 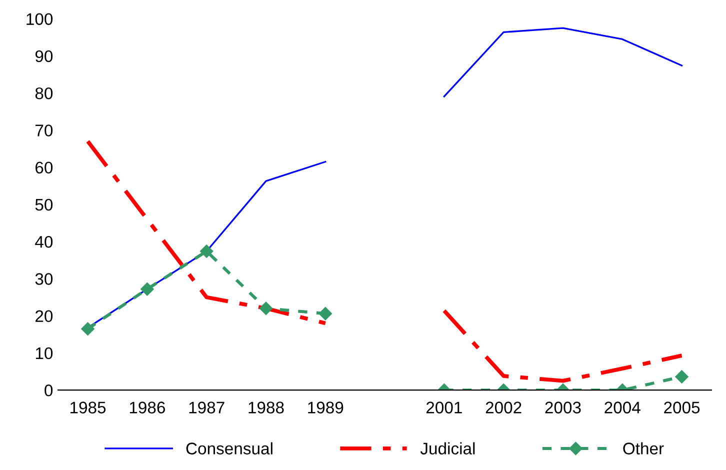 I want to click on x-tick-label: 1988, so click(x=266, y=408).